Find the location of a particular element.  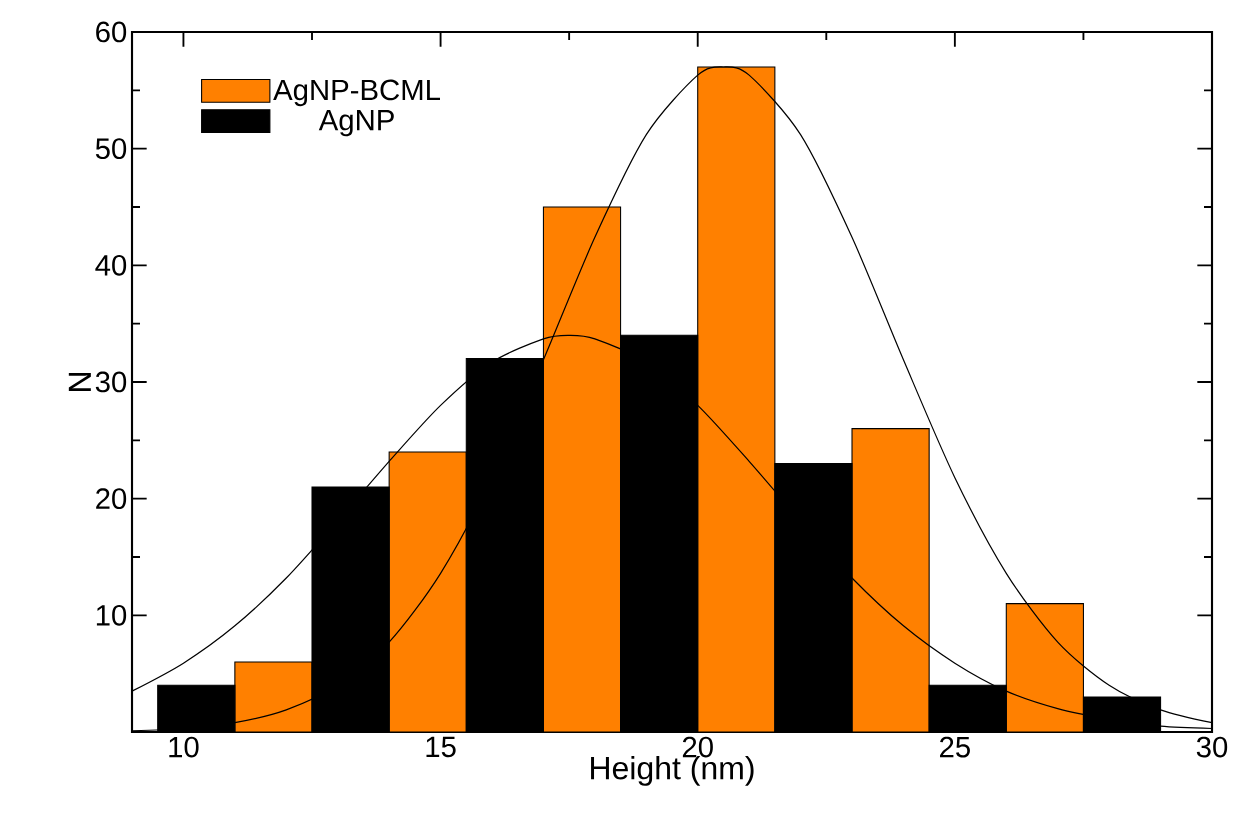

y-tick-label: 40 is located at coordinates (111, 265).